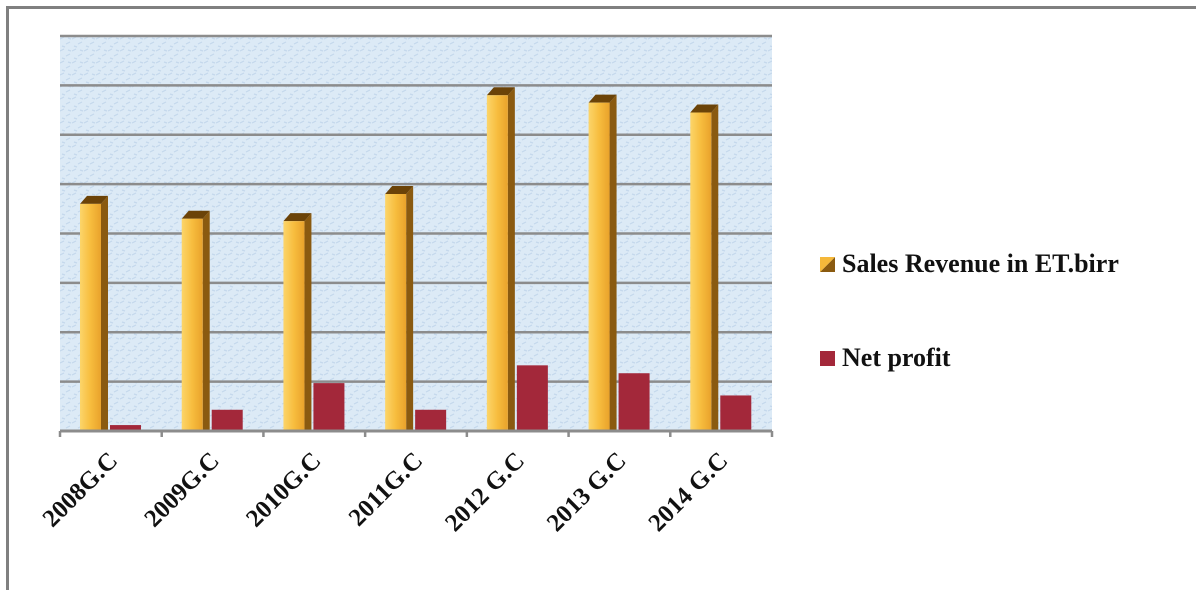 The width and height of the screenshot is (1204, 595). I want to click on legend-label-profit: Net profit, so click(896, 357).